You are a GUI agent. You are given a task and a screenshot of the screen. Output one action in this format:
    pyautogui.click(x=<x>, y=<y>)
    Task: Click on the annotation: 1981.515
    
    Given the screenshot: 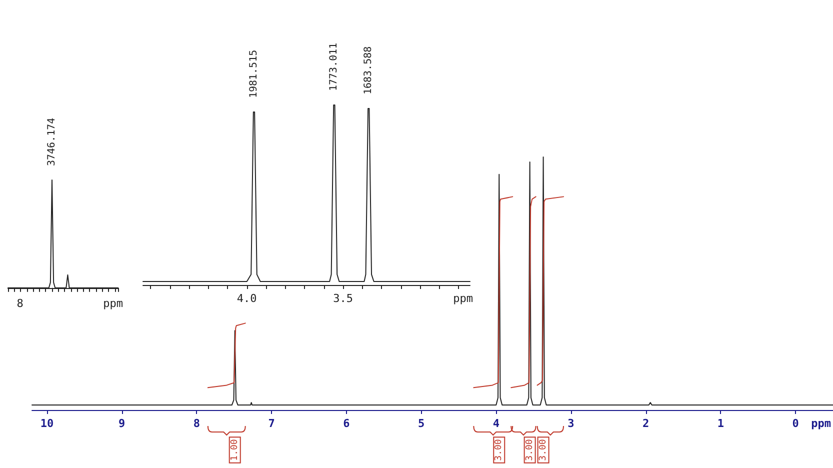 What is the action you would take?
    pyautogui.click(x=254, y=74)
    